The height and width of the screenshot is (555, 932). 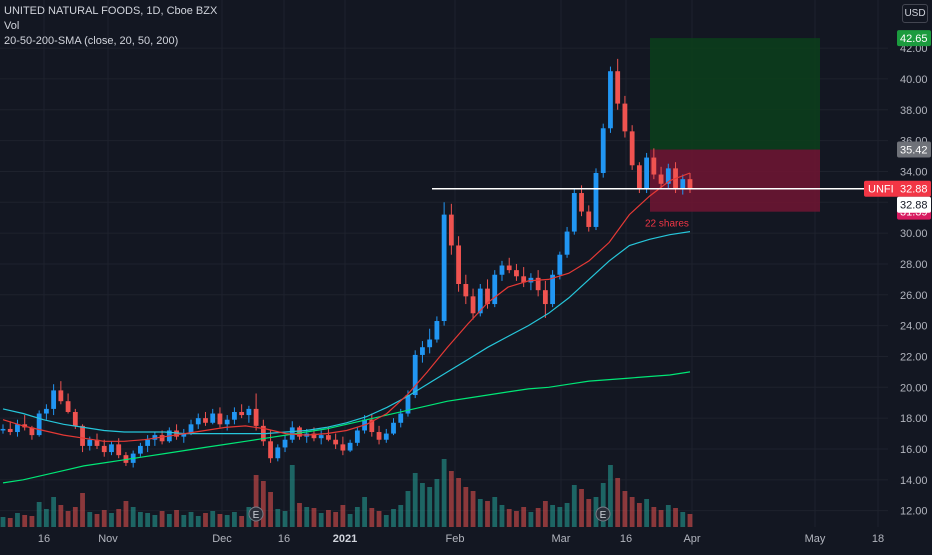 I want to click on loss-zone, so click(x=735, y=180).